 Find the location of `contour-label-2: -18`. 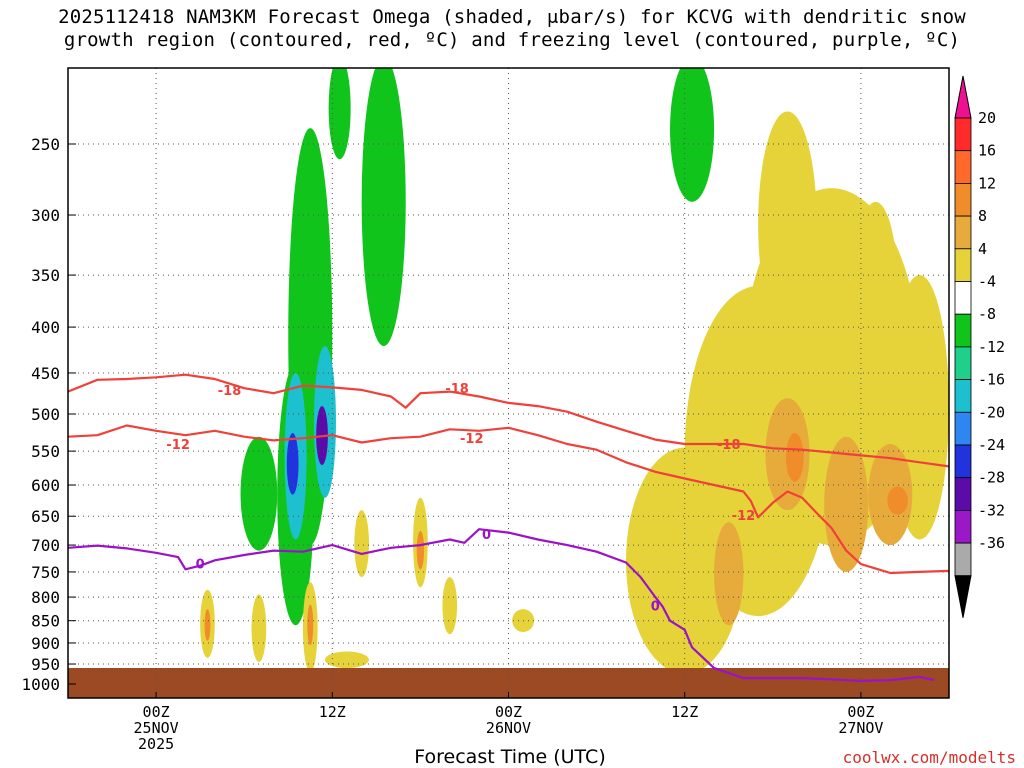

contour-label-2: -18 is located at coordinates (729, 445).